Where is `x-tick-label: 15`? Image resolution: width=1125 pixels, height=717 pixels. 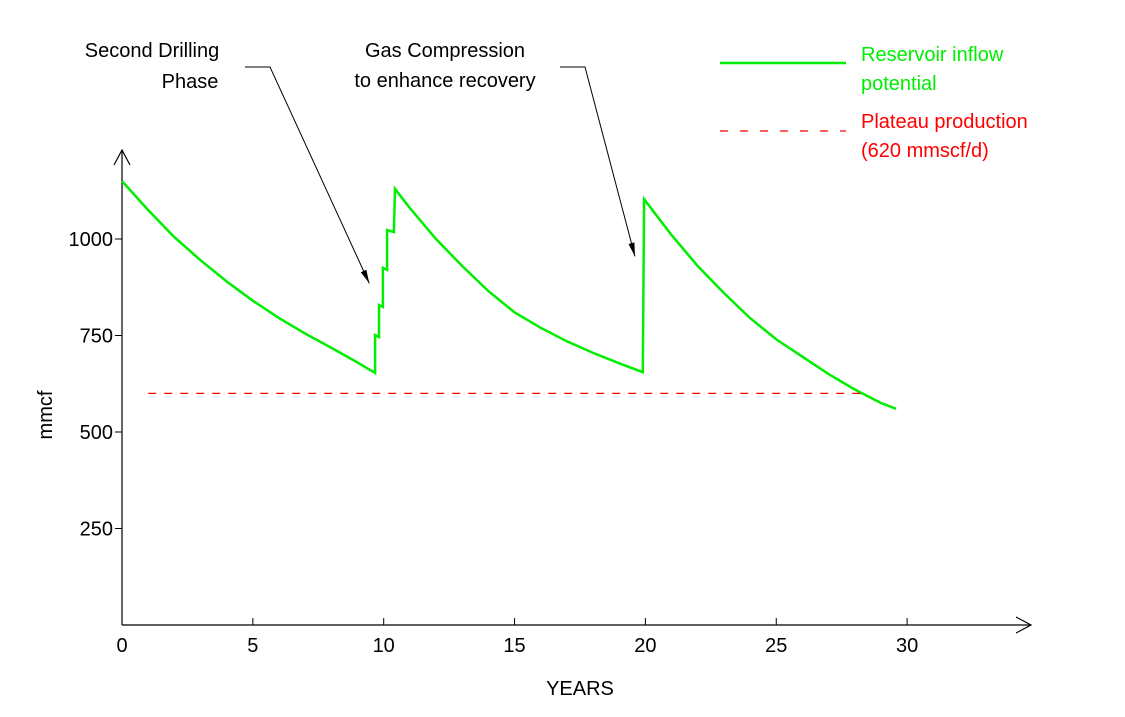
x-tick-label: 15 is located at coordinates (514, 646).